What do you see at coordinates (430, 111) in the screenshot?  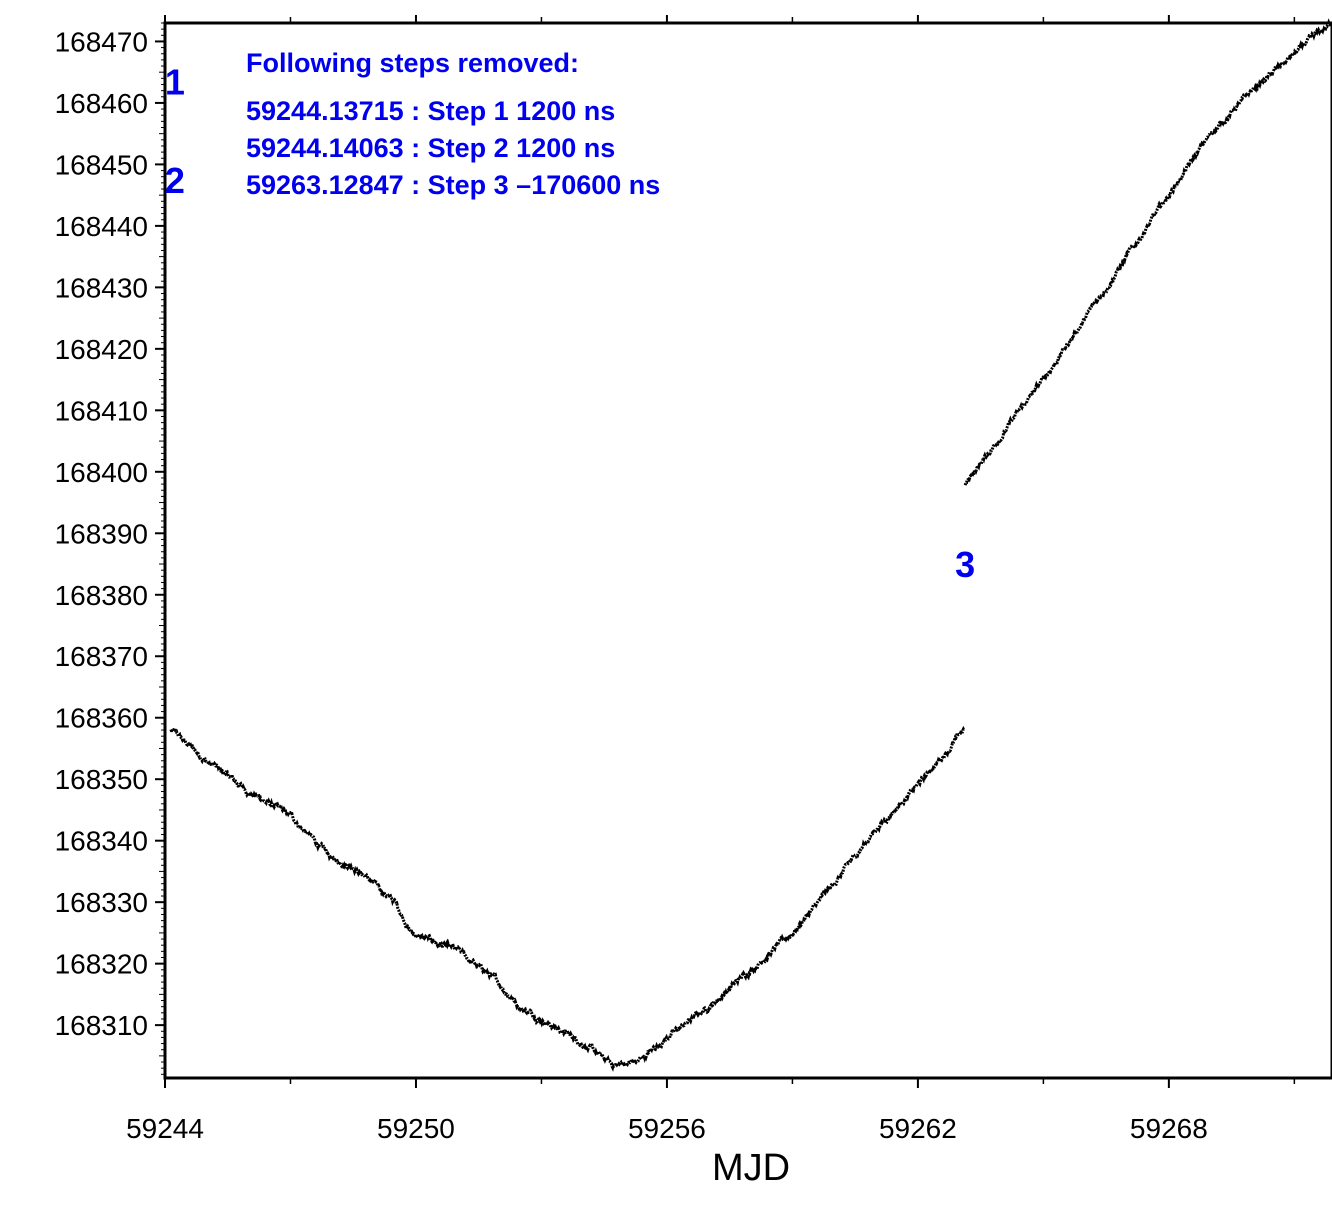 I see `annotation-line-1: 59244.13715 : Step 1 1200 ns` at bounding box center [430, 111].